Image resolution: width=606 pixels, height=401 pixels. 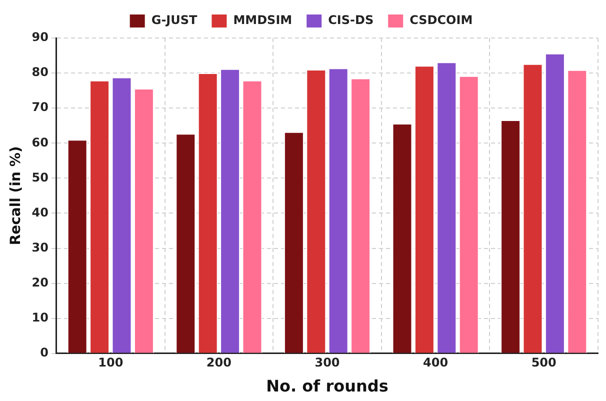 I want to click on y-tick-label: 10, so click(x=40, y=317).